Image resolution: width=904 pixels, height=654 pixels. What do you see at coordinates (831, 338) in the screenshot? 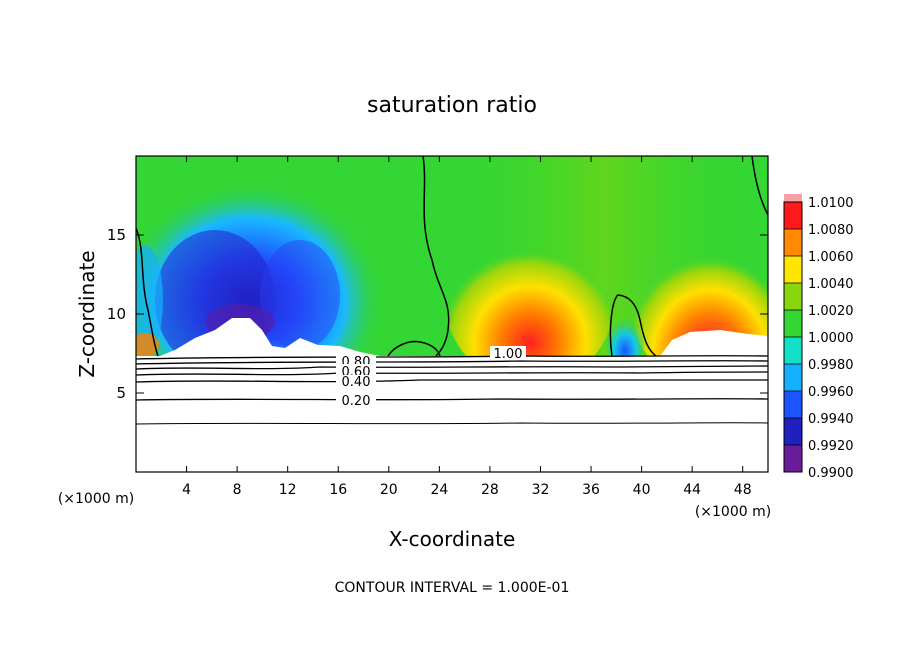
I see `colorbar-label: 1.0000` at bounding box center [831, 338].